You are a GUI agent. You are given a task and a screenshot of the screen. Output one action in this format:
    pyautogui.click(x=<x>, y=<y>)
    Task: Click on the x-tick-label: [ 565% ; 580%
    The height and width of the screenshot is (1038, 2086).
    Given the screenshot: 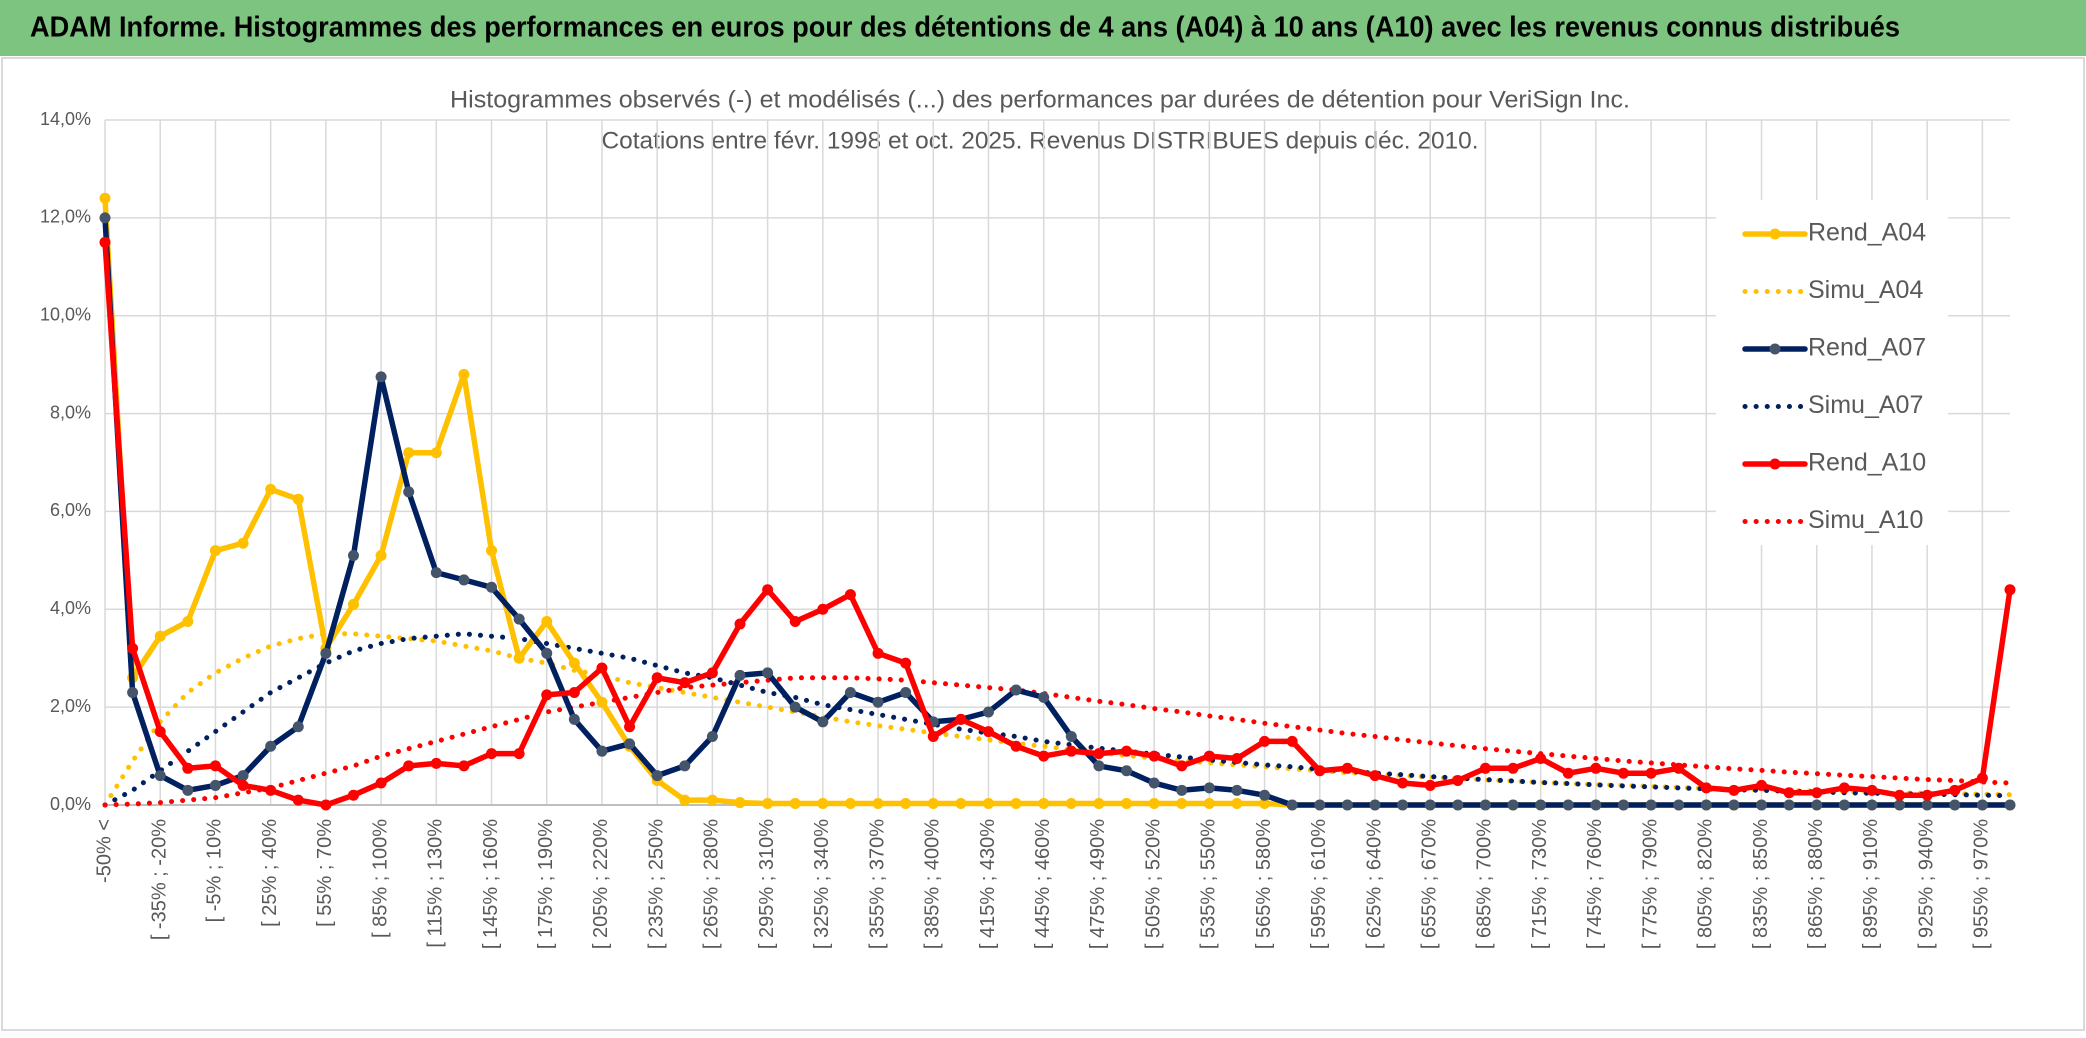 What is the action you would take?
    pyautogui.click(x=1264, y=884)
    